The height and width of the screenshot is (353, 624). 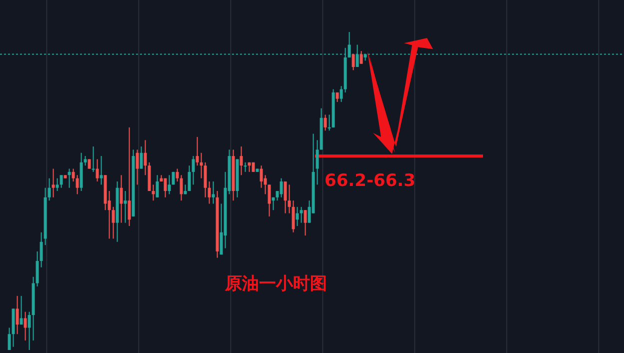 What do you see at coordinates (275, 284) in the screenshot?
I see `annotation: 原油一小时图` at bounding box center [275, 284].